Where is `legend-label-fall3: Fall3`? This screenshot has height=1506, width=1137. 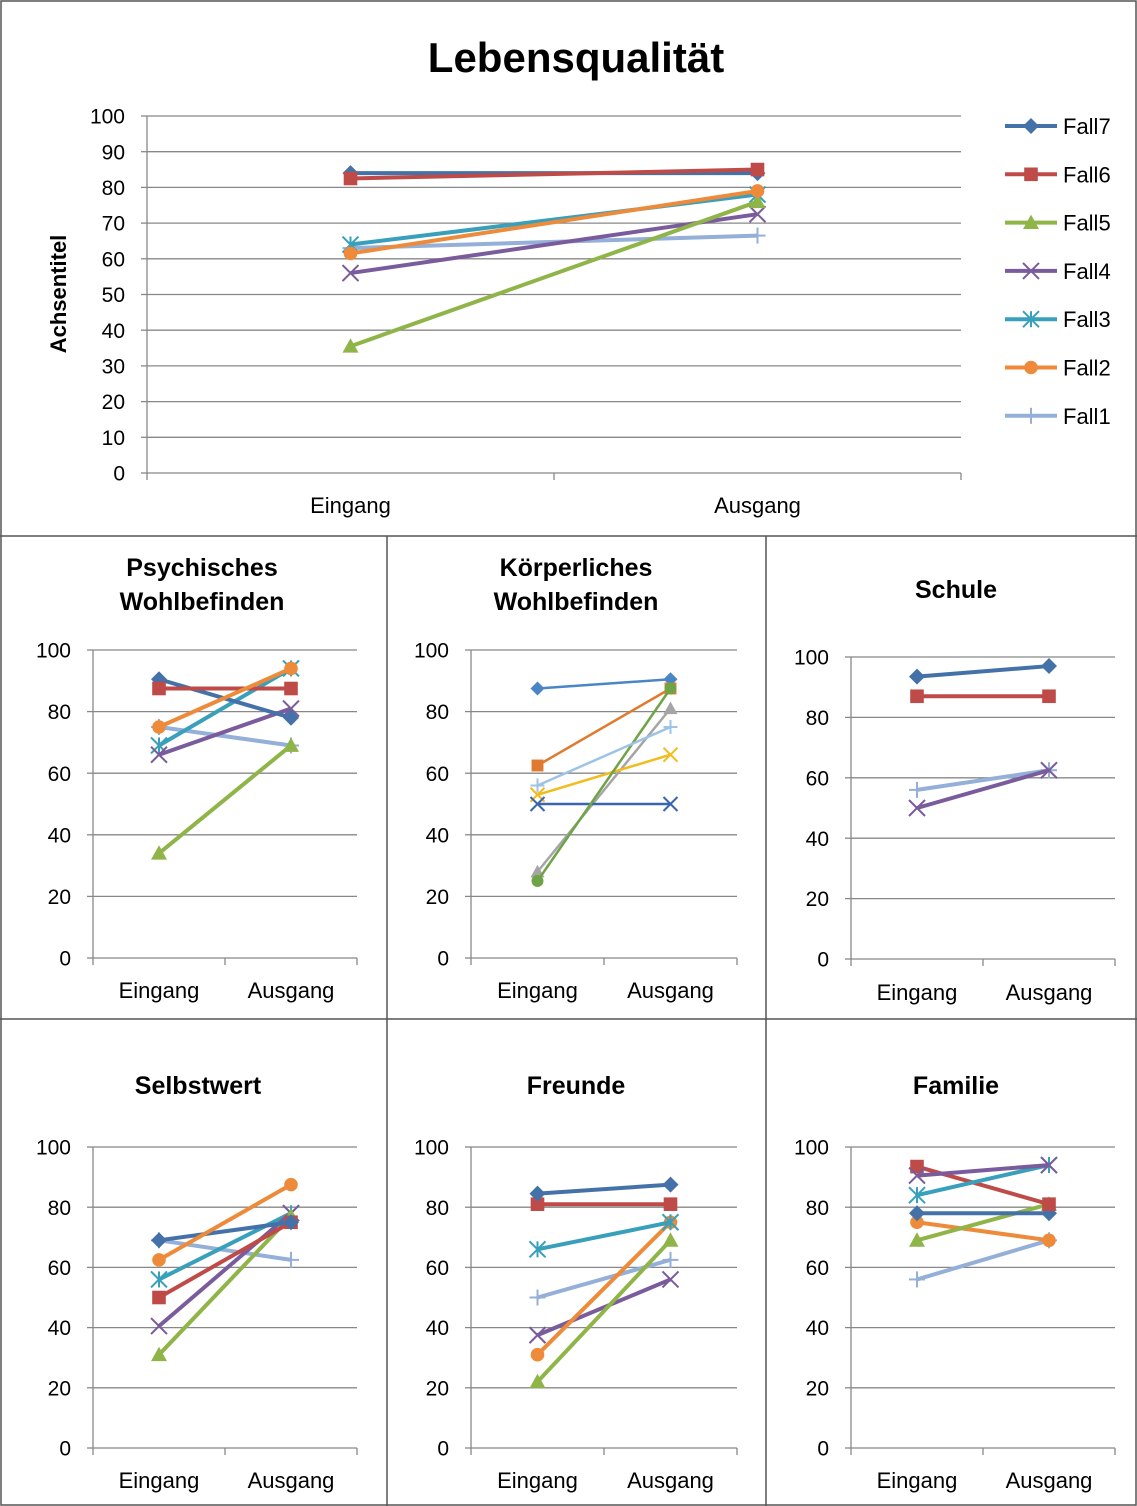 legend-label-fall3: Fall3 is located at coordinates (1087, 319).